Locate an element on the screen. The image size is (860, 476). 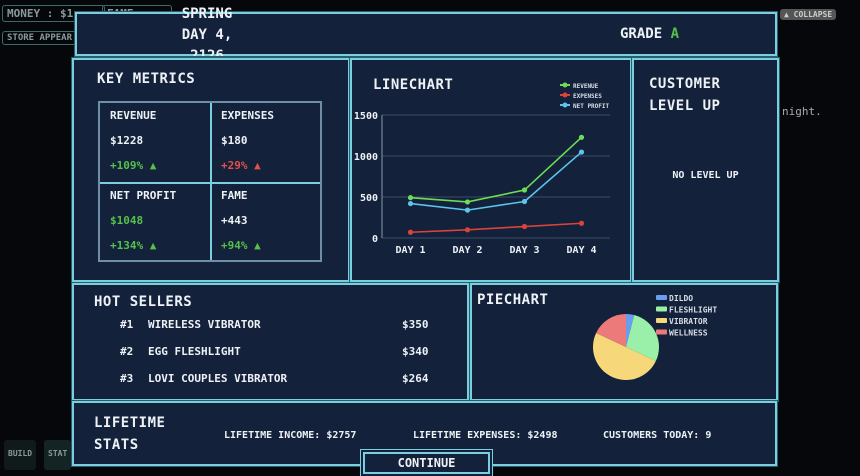
grade: GRADE A is located at coordinates (649, 34).